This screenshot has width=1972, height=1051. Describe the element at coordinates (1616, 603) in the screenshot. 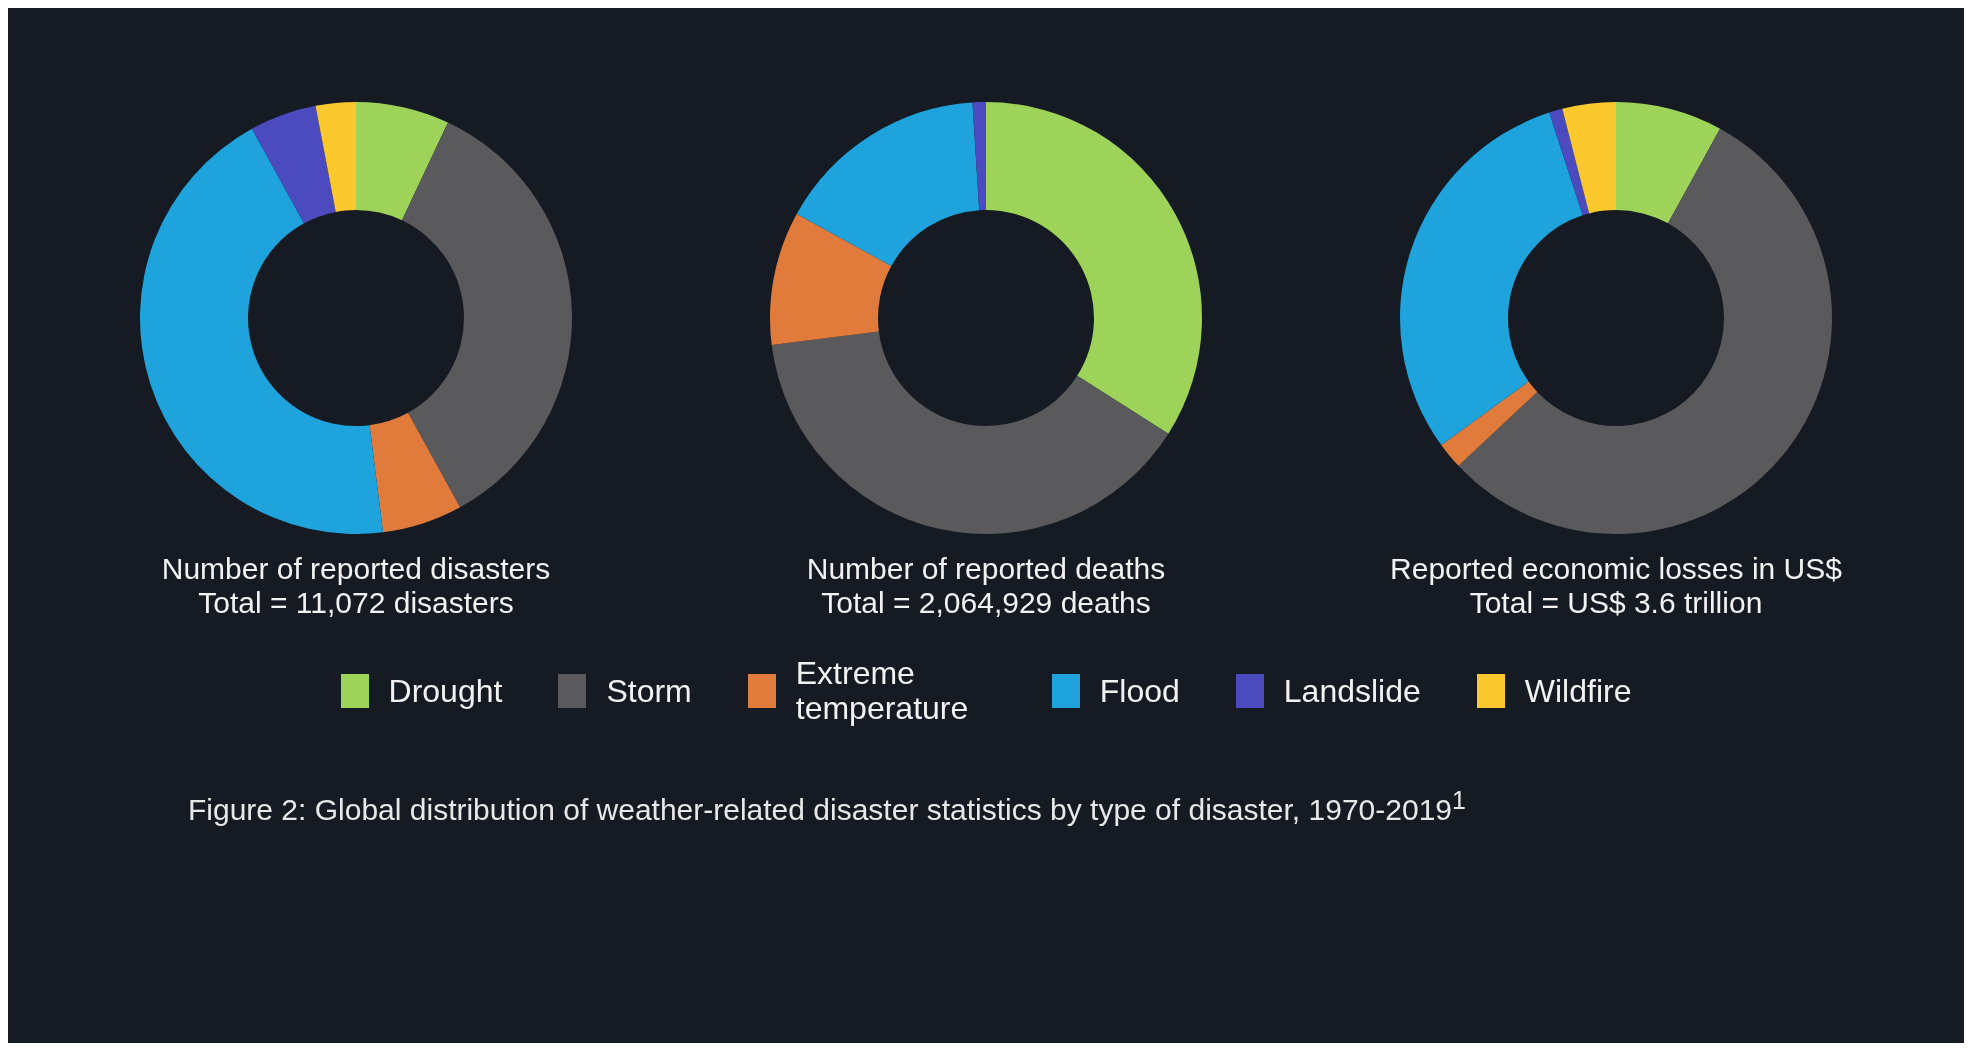

I see `text: Total = US$ 3.6 trillion` at that location.